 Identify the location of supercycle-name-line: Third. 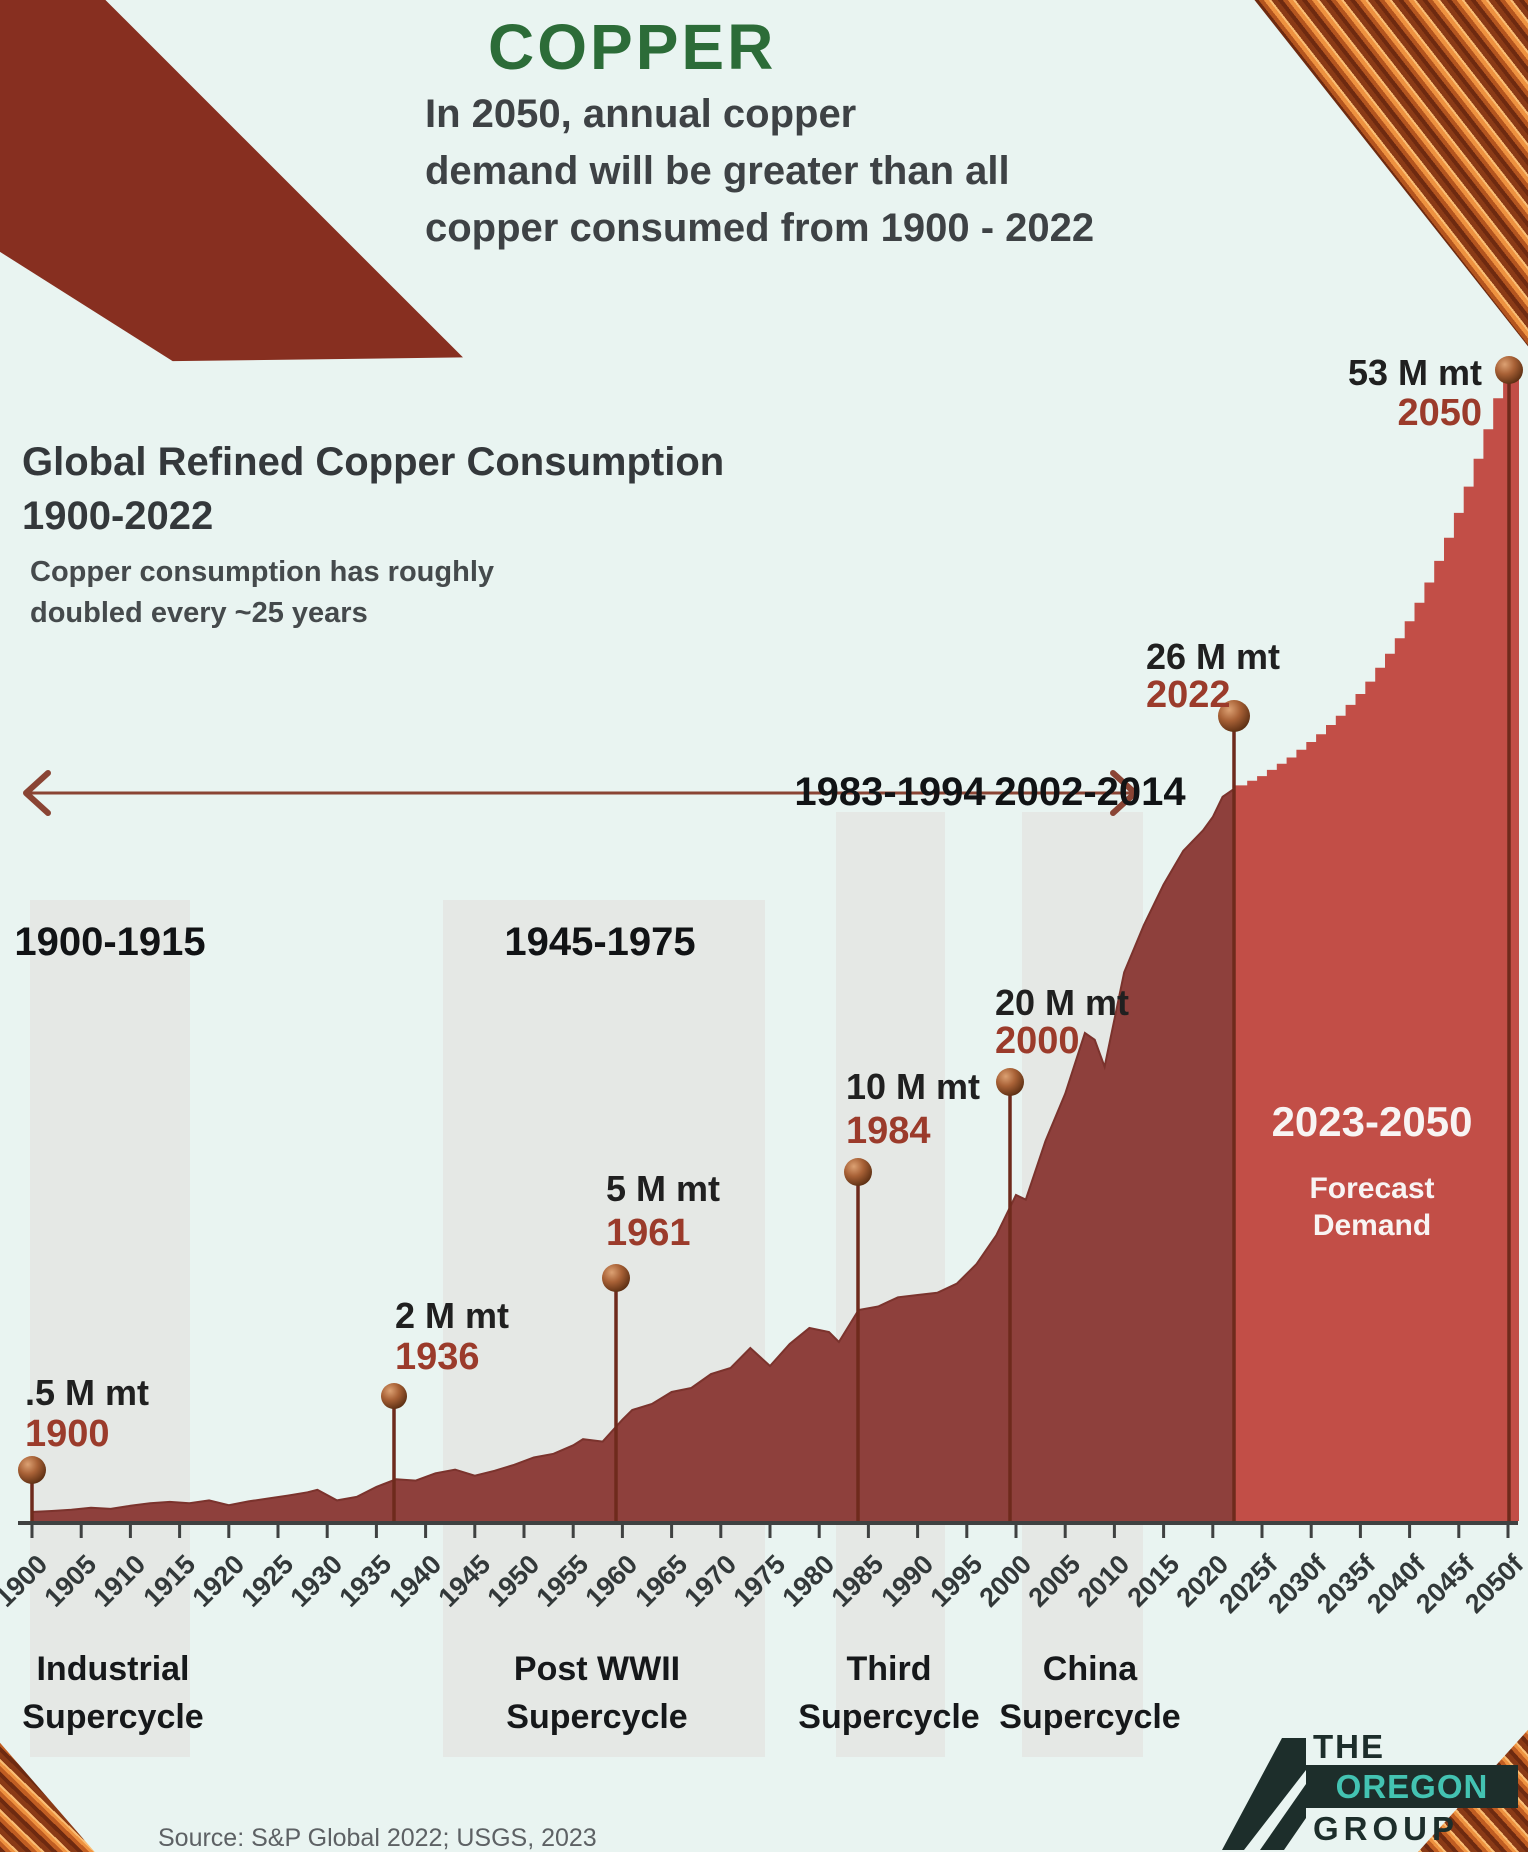
(889, 1669).